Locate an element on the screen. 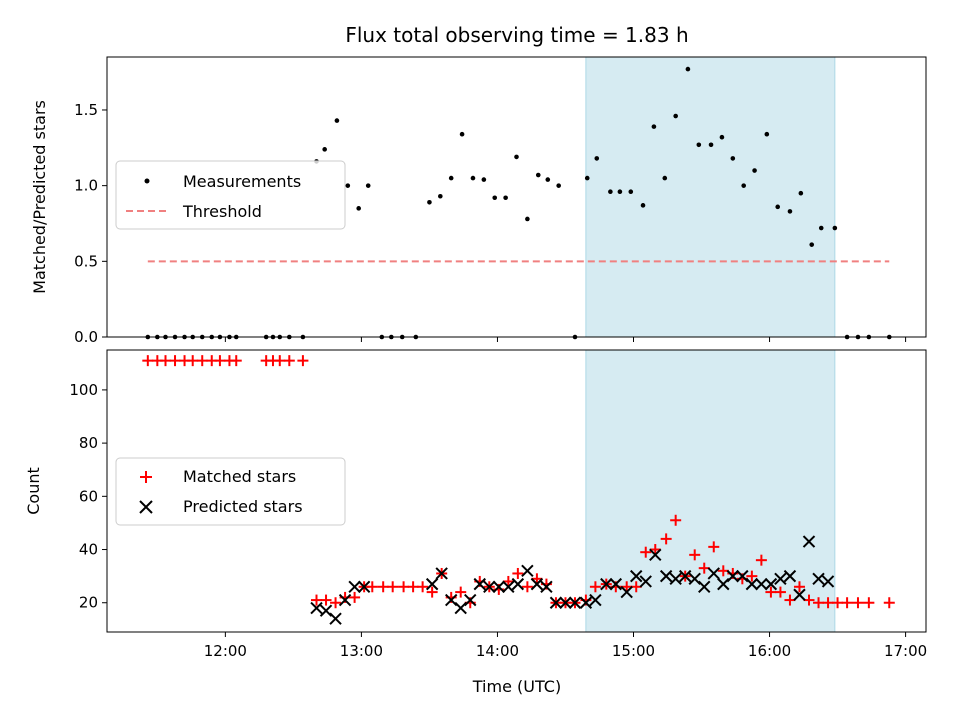  bottom-legend: Matched stars Predicted stars is located at coordinates (230, 491).